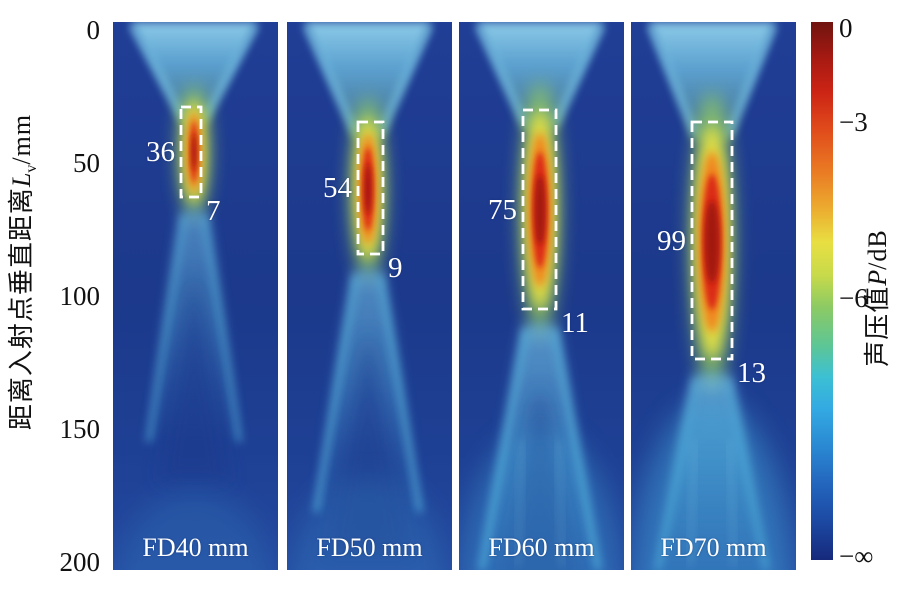 Image resolution: width=915 pixels, height=595 pixels. I want to click on focal-zone-width-label: 13, so click(751, 373).